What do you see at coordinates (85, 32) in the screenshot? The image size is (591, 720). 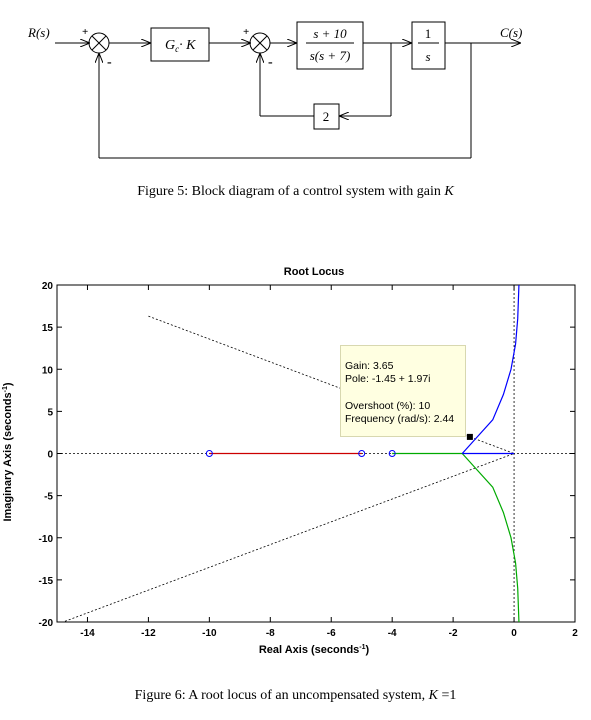 I see `plus-sign-1: +` at bounding box center [85, 32].